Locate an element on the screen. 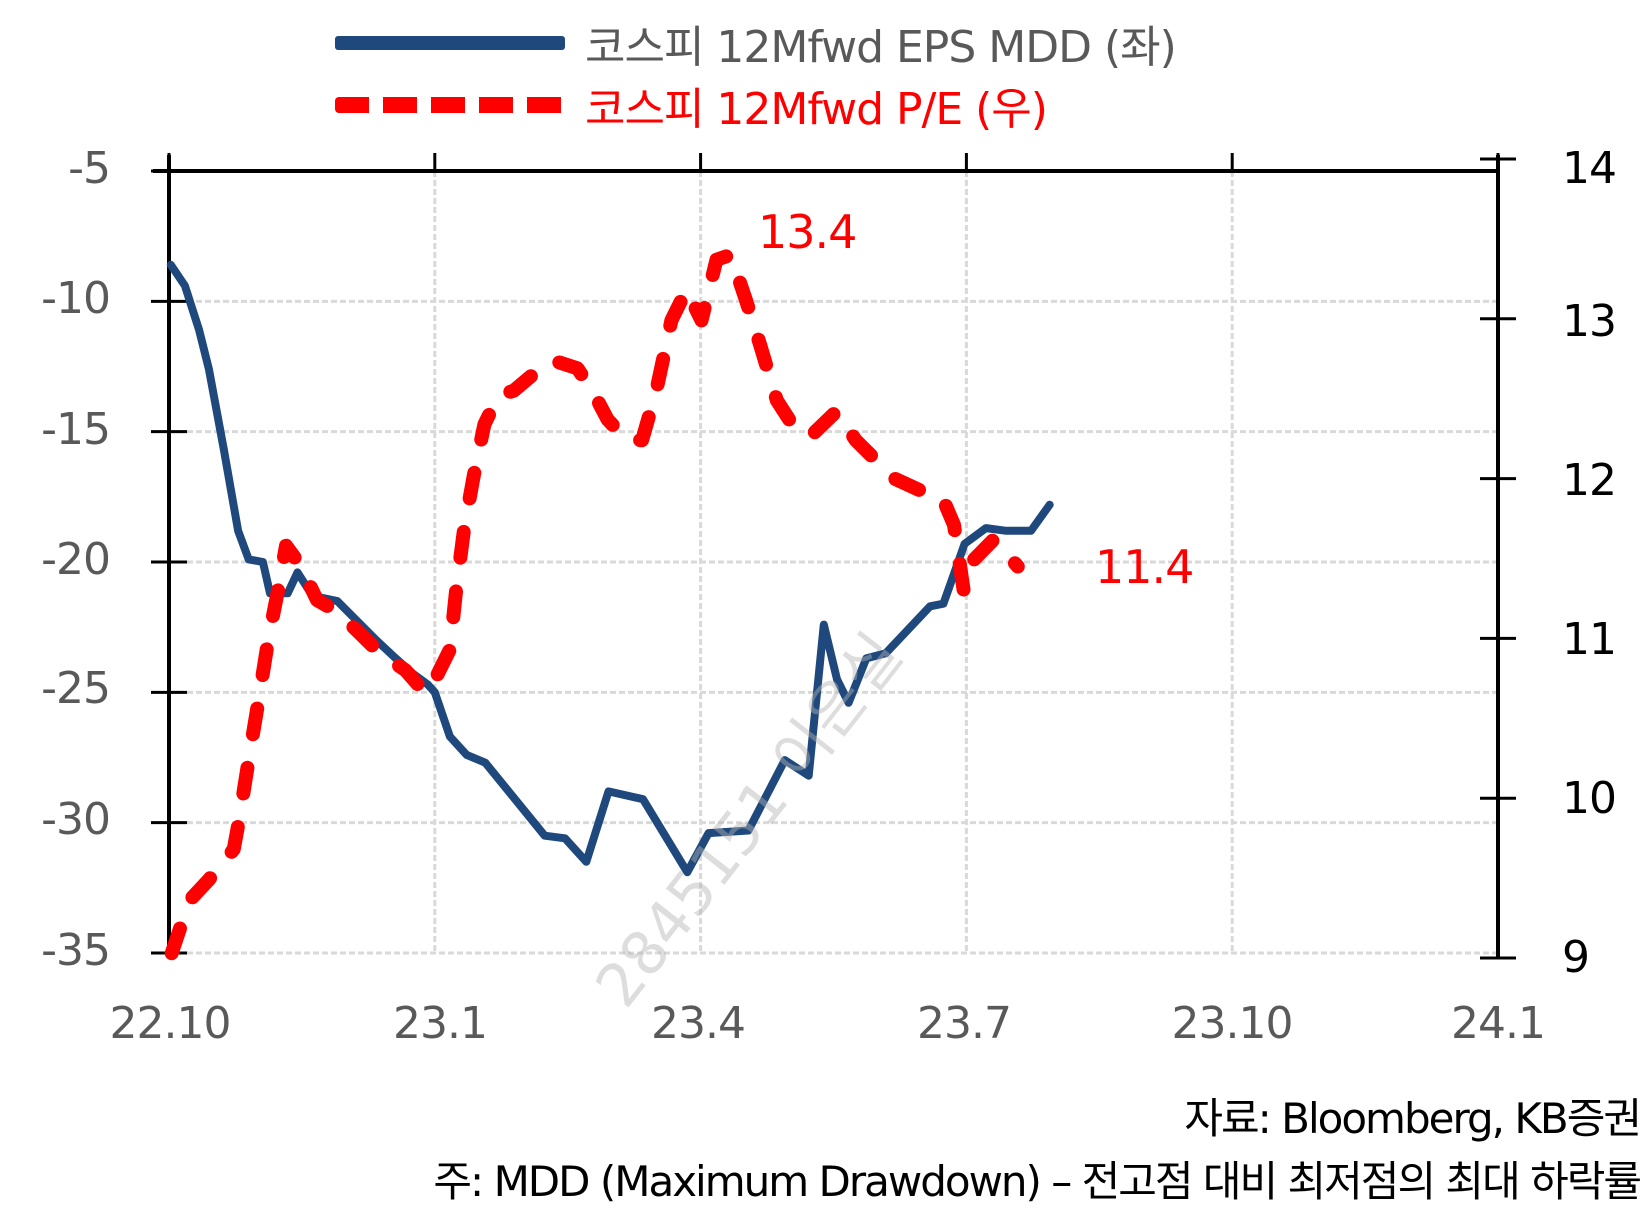  x-tick-label: 23.10 is located at coordinates (1232, 1023).